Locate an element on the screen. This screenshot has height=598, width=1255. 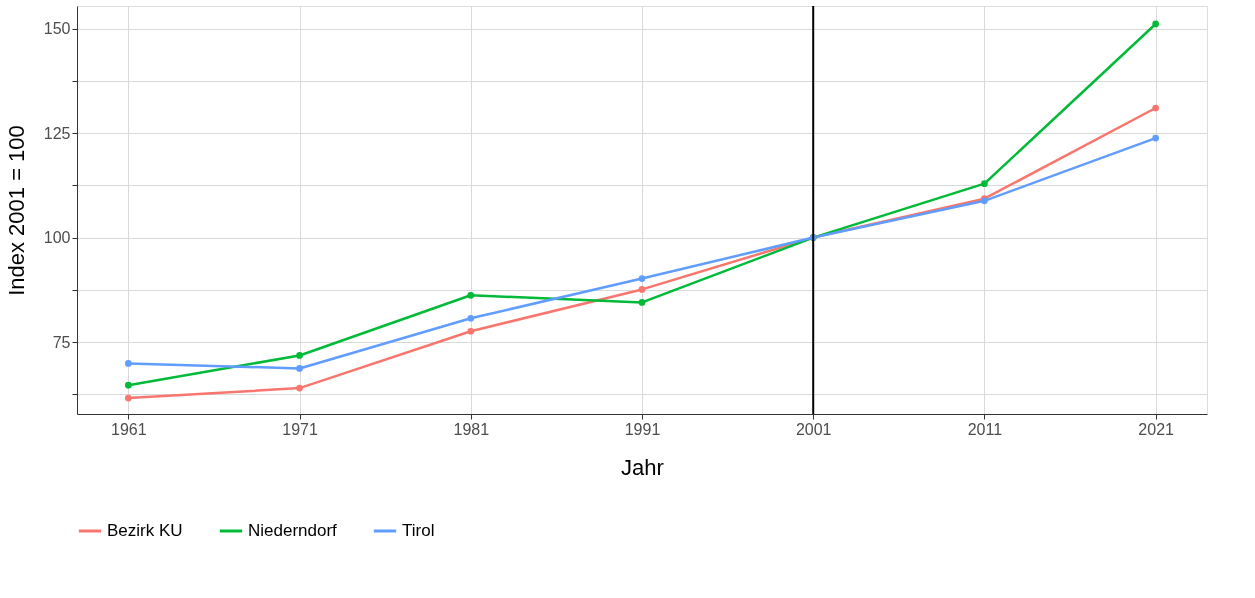
legend-label: Tirol is located at coordinates (418, 530).